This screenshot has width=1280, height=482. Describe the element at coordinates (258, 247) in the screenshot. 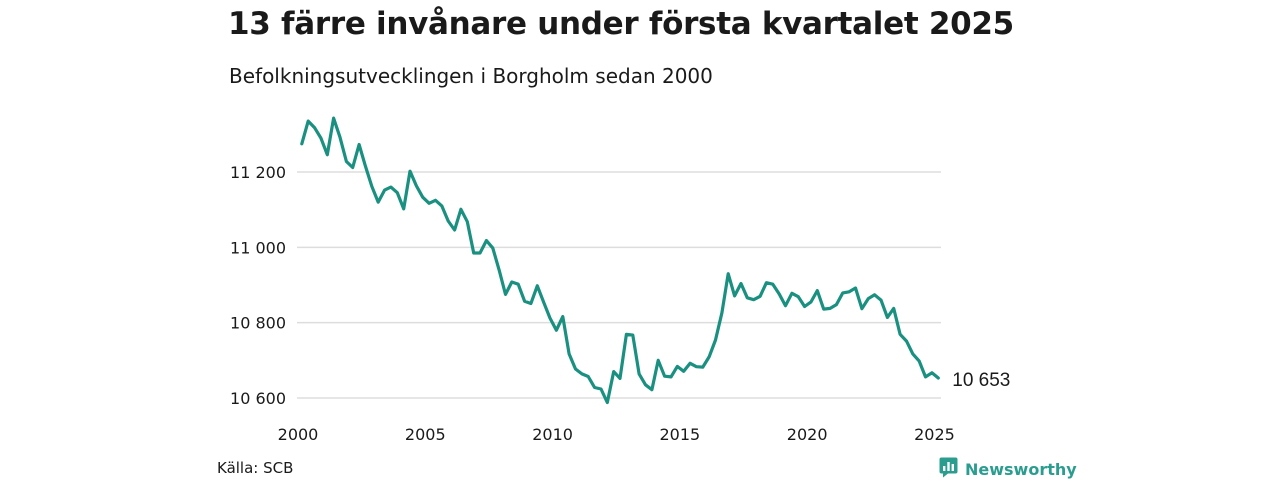

I see `y-tick-label: 11 000` at that location.